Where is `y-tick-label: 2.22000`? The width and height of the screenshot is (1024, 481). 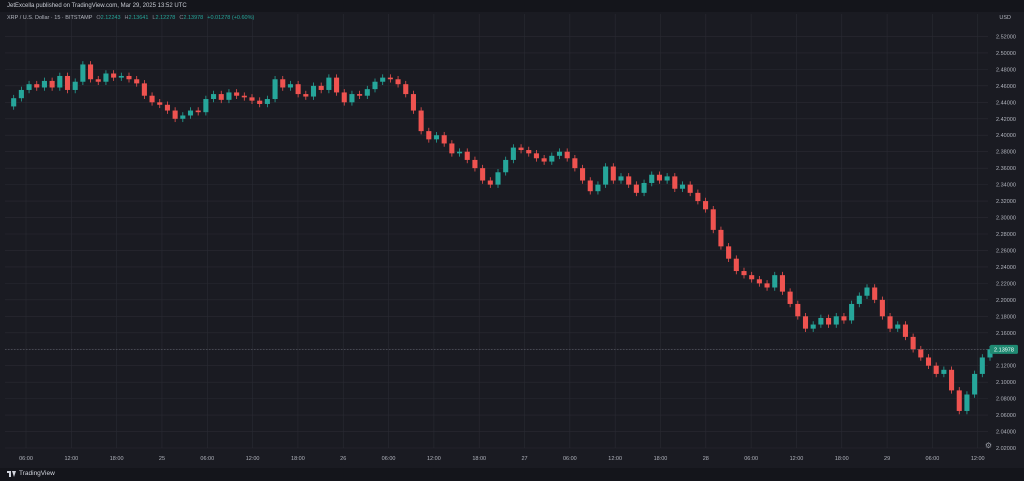 y-tick-label: 2.22000 is located at coordinates (1006, 284).